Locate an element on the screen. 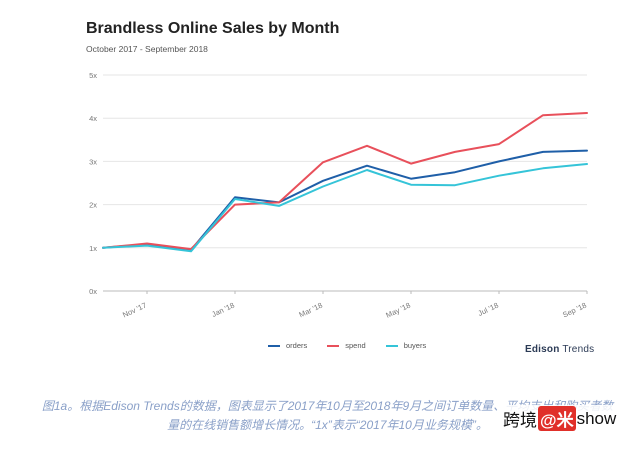 The width and height of the screenshot is (640, 452). x-tick-label: Jul '18 is located at coordinates (488, 309).